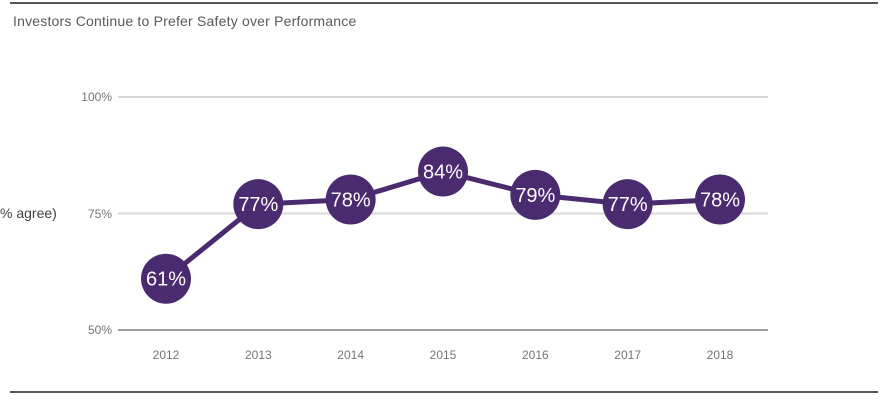  Describe the element at coordinates (96, 97) in the screenshot. I see `y-tick-label: 100%` at that location.